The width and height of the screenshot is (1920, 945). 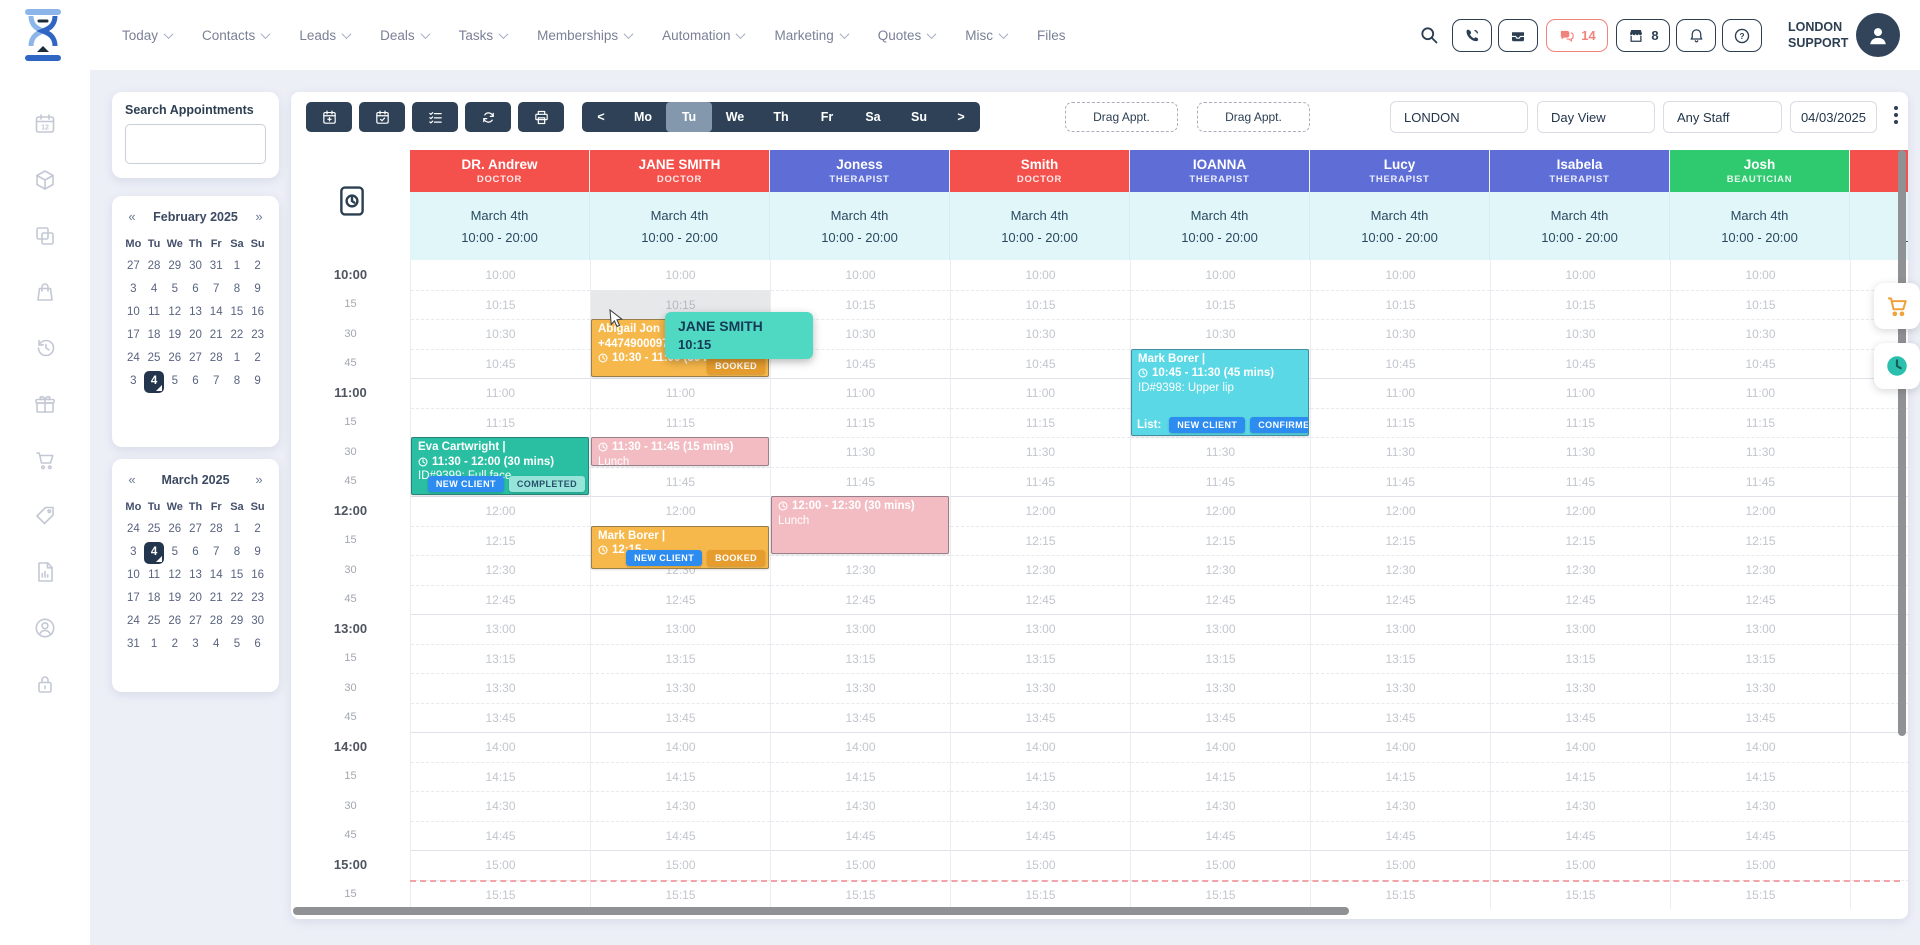 I want to click on day-cell: 31, so click(x=216, y=266).